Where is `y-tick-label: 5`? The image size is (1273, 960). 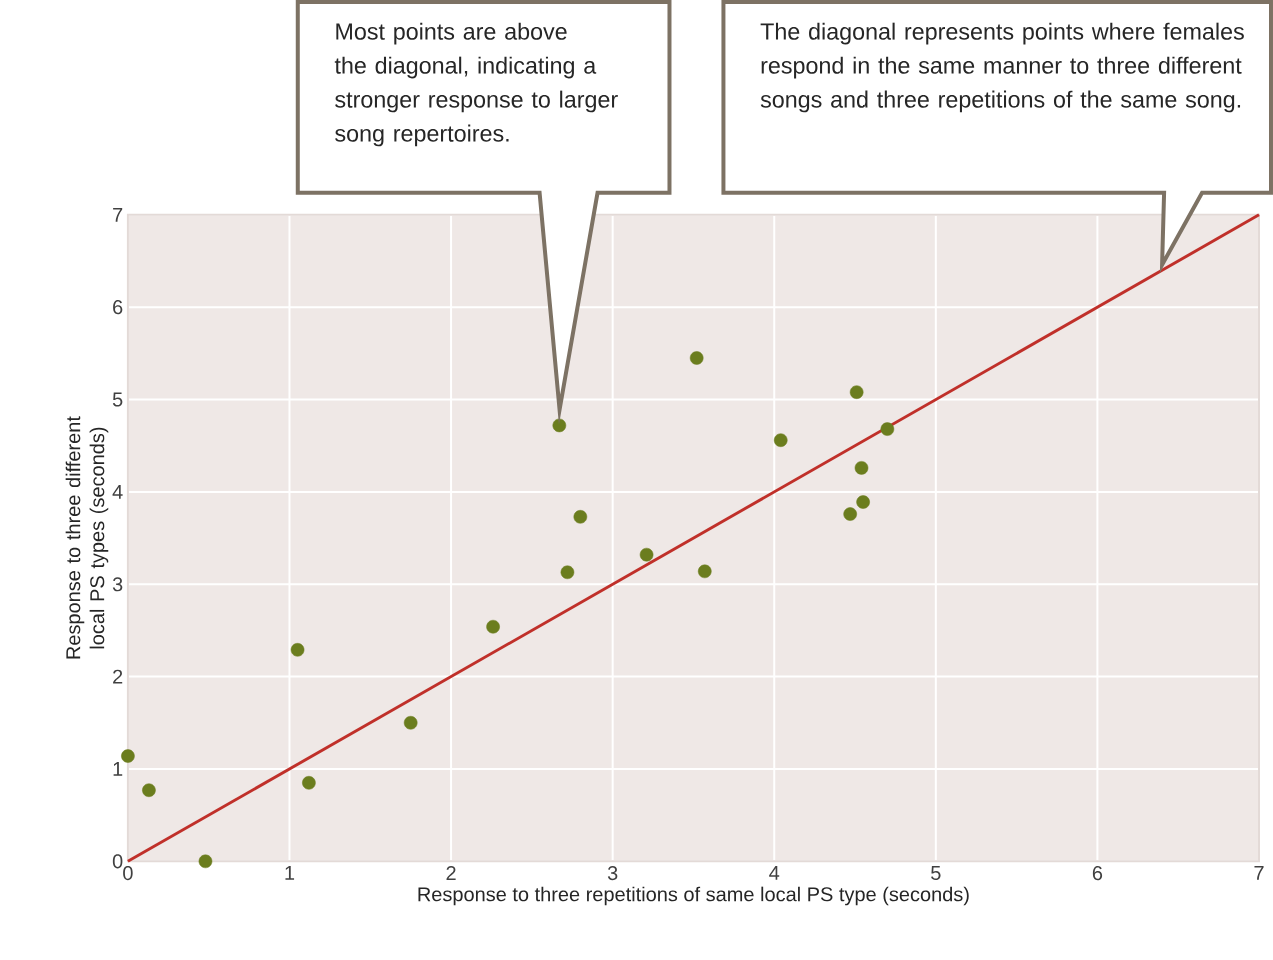
y-tick-label: 5 is located at coordinates (117, 399).